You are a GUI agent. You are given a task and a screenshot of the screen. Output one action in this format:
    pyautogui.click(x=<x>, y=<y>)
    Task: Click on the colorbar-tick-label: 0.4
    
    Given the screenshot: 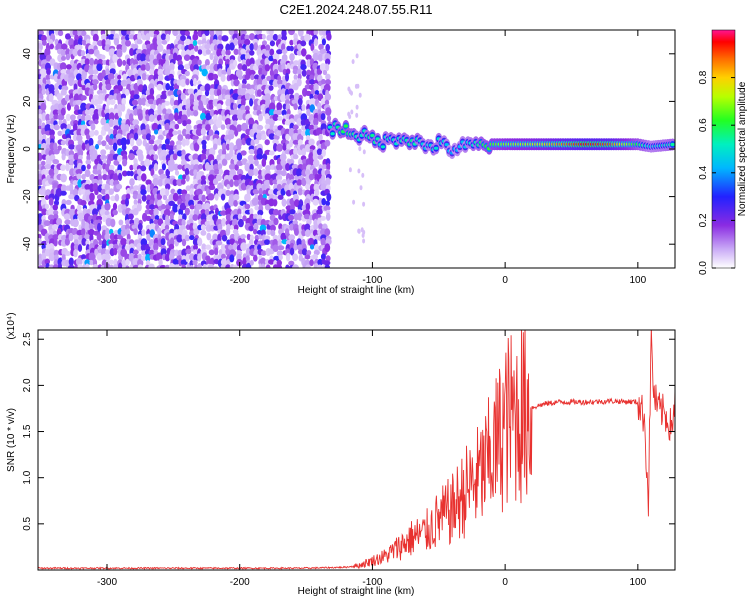 What is the action you would take?
    pyautogui.click(x=703, y=172)
    